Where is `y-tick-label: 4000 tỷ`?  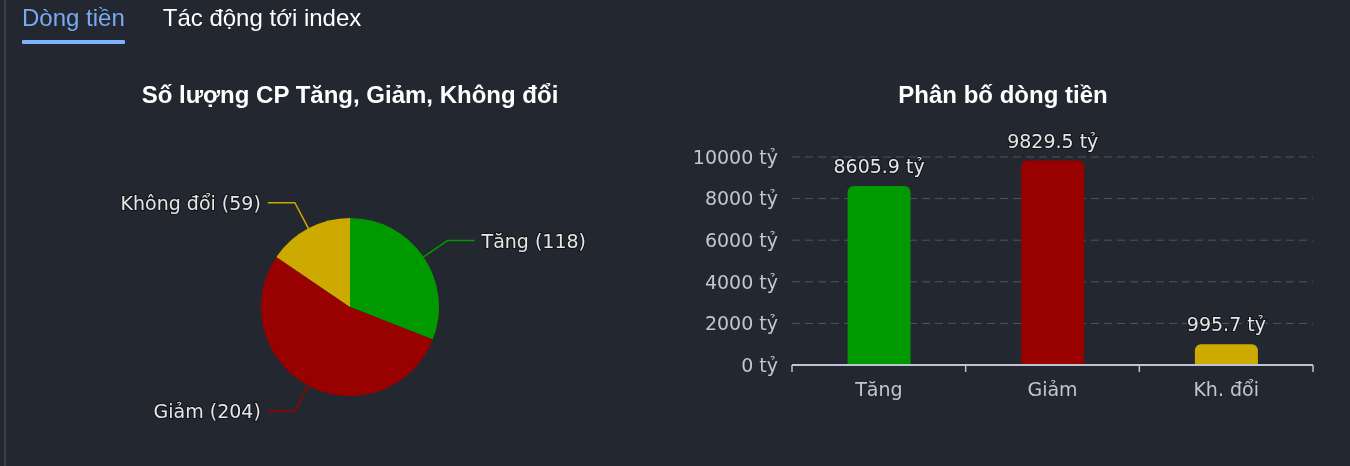
y-tick-label: 4000 tỷ is located at coordinates (741, 281).